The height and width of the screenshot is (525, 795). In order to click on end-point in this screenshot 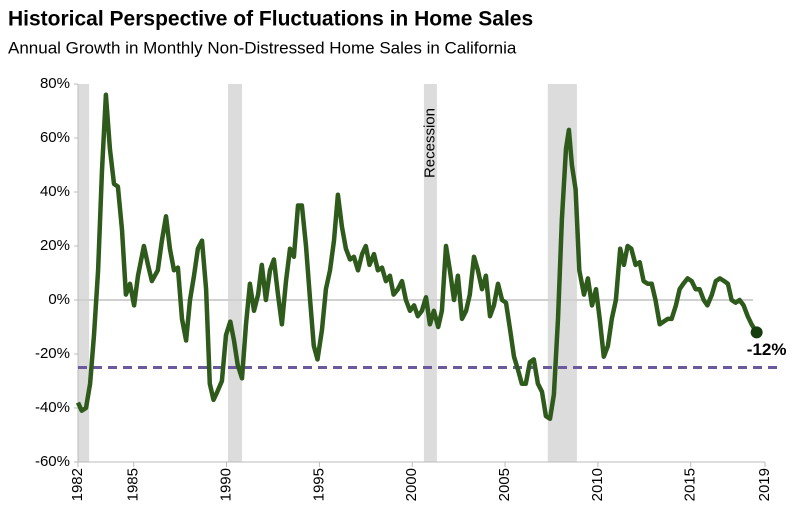, I will do `click(756, 332)`.